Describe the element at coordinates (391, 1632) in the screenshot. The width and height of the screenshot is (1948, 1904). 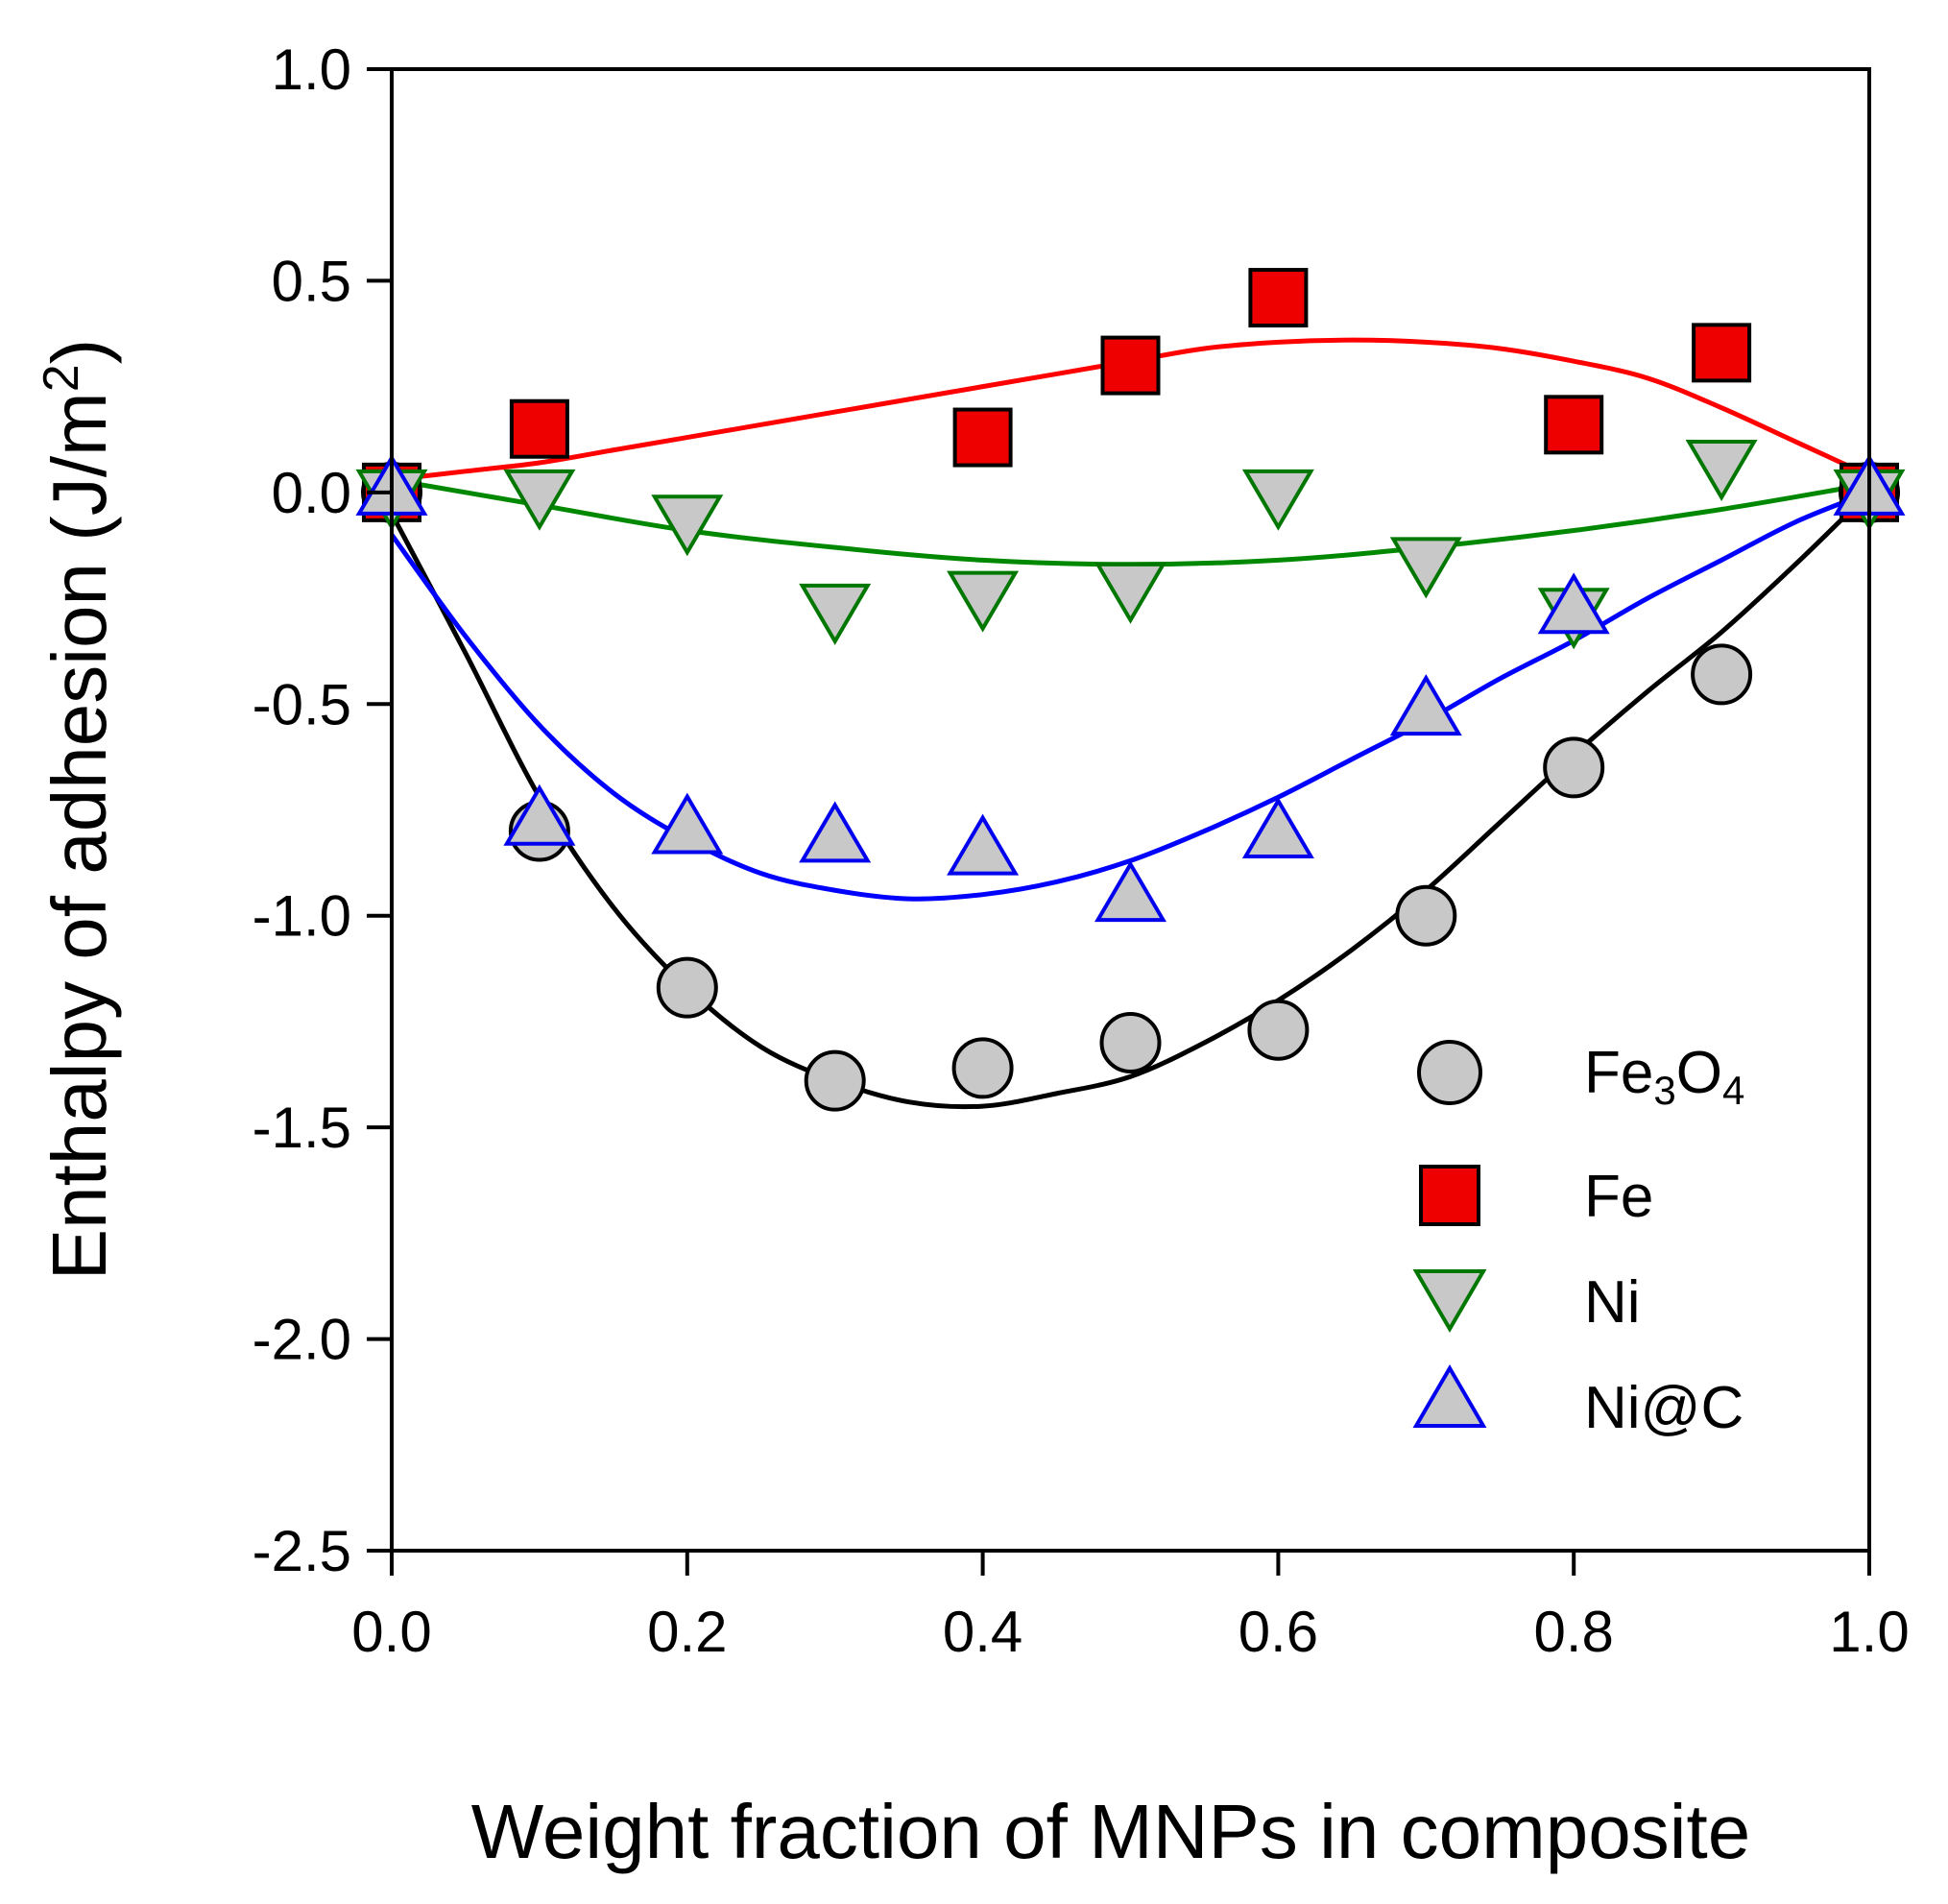
I see `x-tick-label: 0.0` at that location.